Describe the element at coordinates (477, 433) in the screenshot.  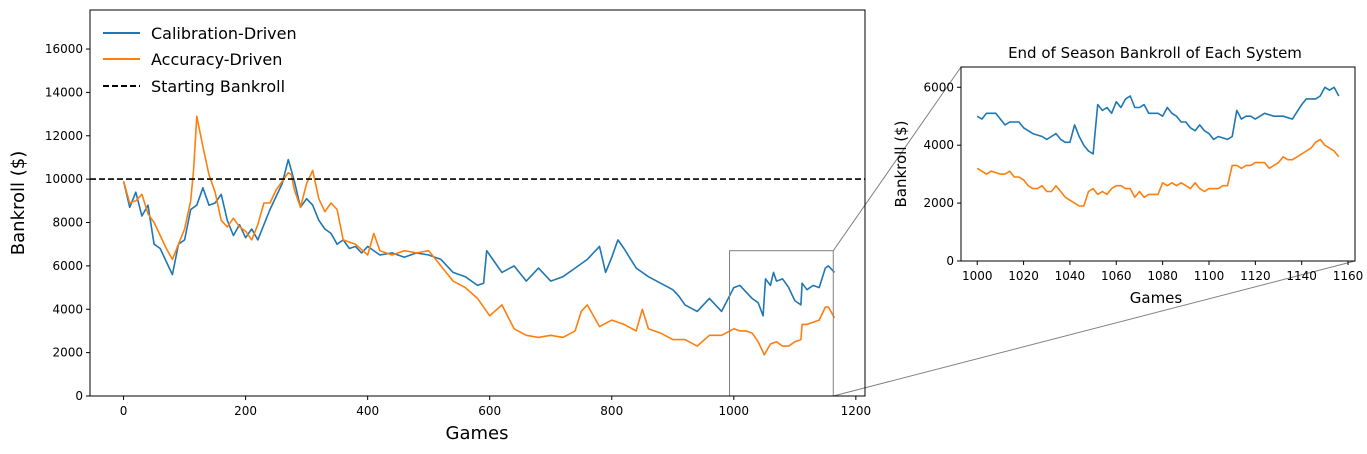
I see `main-x-axis-label: Games` at that location.